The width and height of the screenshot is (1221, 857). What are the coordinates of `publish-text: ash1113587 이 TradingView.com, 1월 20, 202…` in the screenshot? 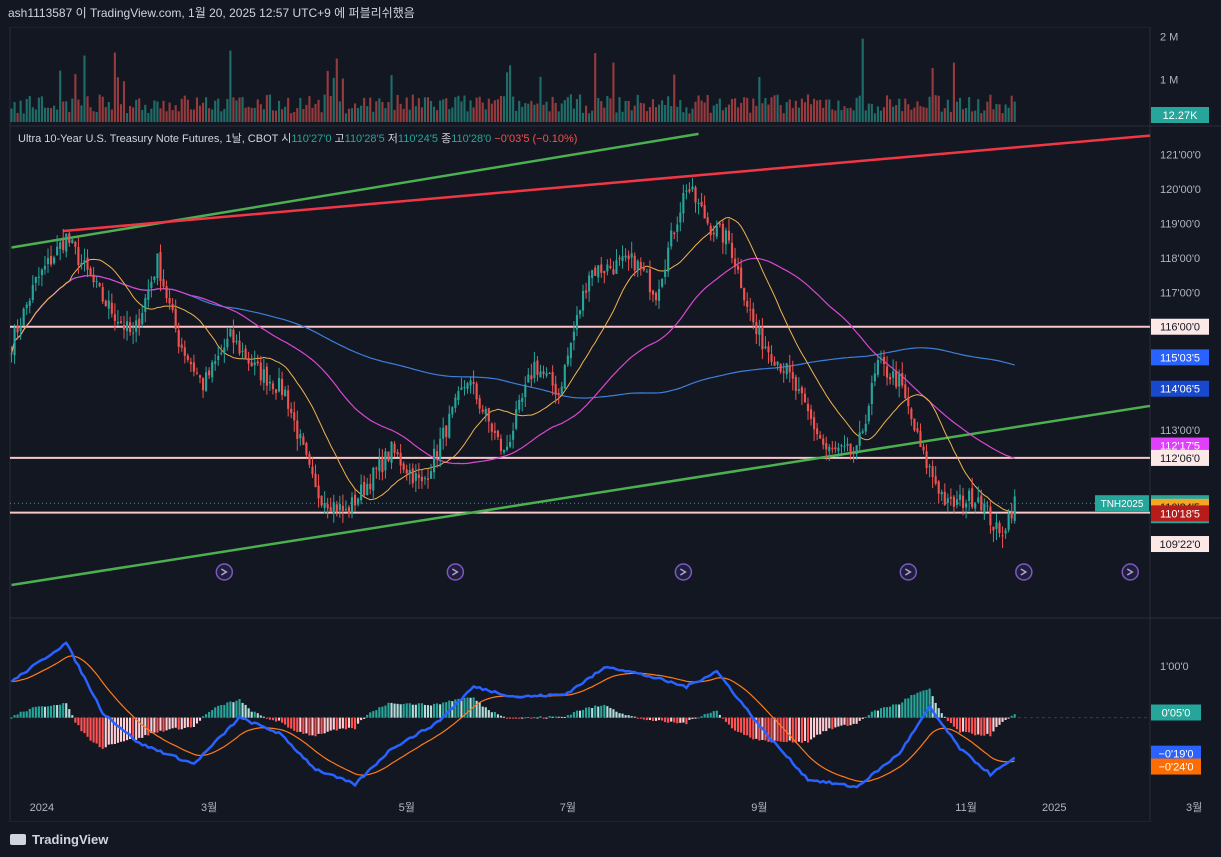 It's located at (211, 13).